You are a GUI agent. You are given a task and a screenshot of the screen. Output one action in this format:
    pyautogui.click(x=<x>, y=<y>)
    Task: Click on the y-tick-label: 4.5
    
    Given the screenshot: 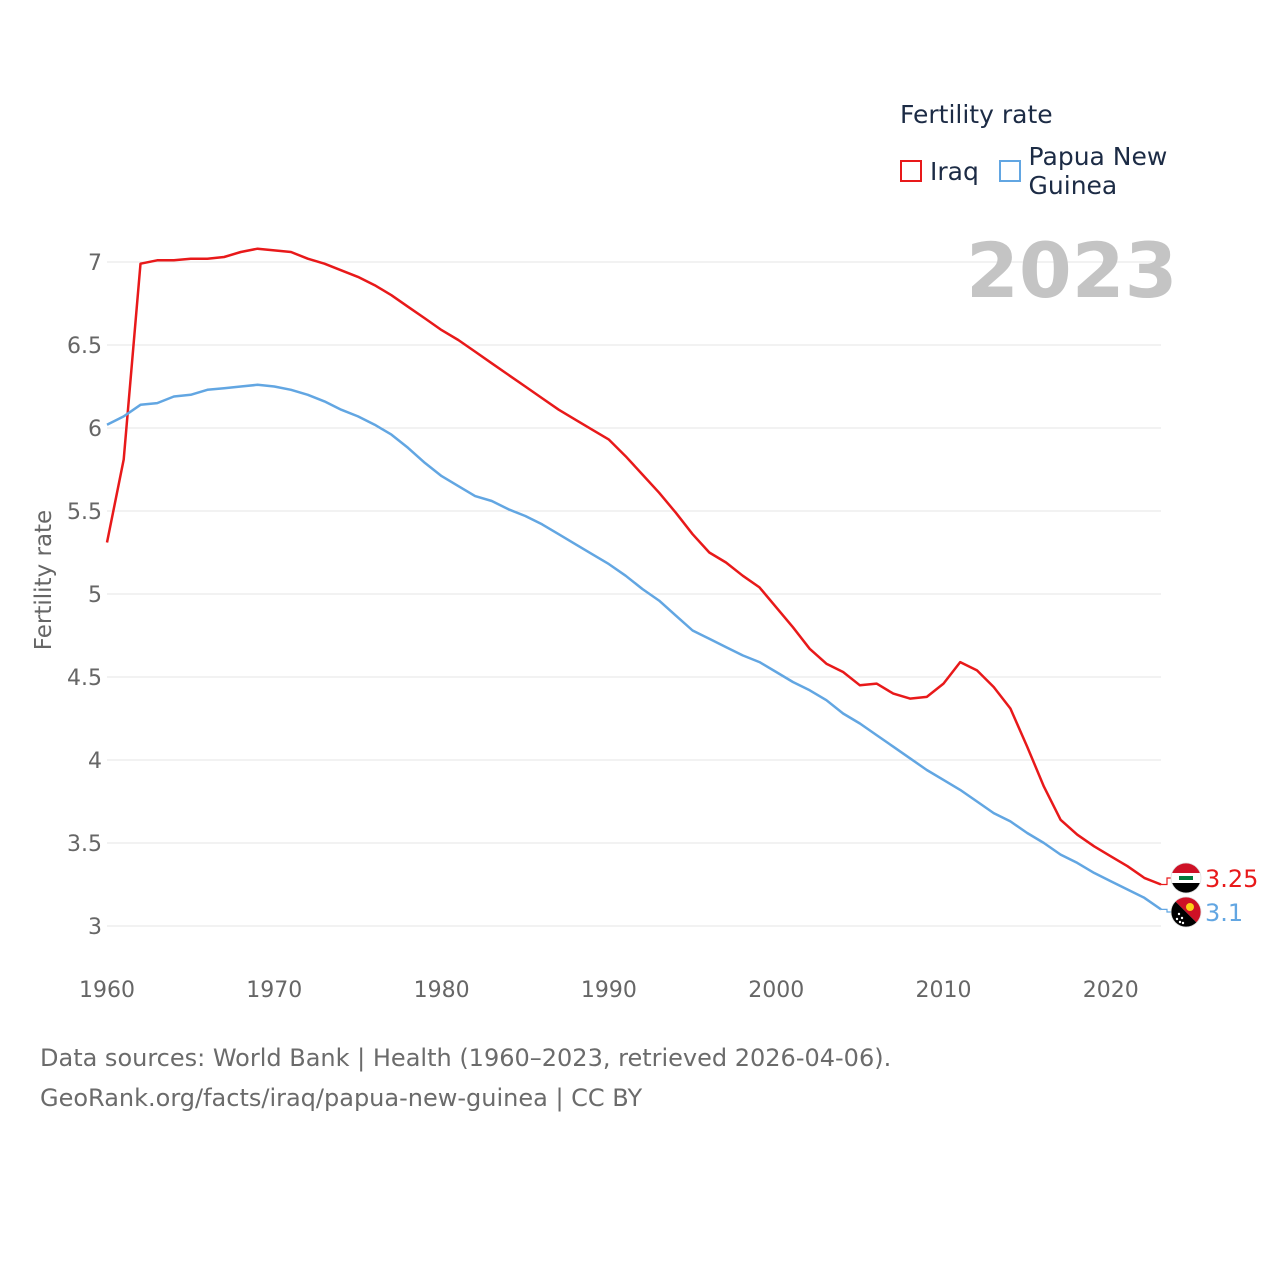 What is the action you would take?
    pyautogui.click(x=84, y=678)
    